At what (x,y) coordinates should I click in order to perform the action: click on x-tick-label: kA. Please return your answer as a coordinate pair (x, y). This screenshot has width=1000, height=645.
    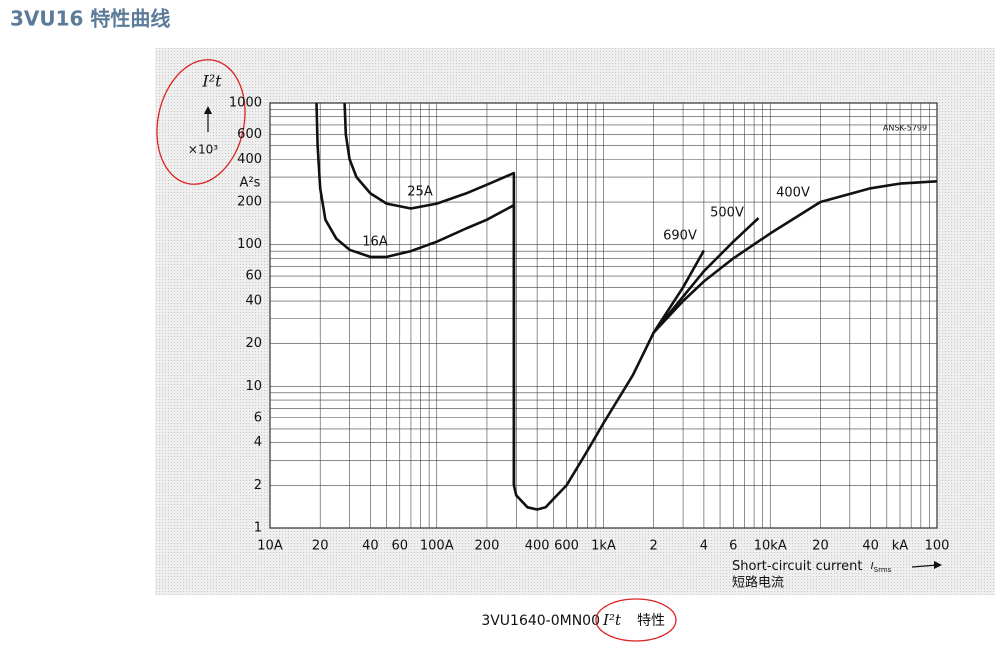
    Looking at the image, I should click on (900, 546).